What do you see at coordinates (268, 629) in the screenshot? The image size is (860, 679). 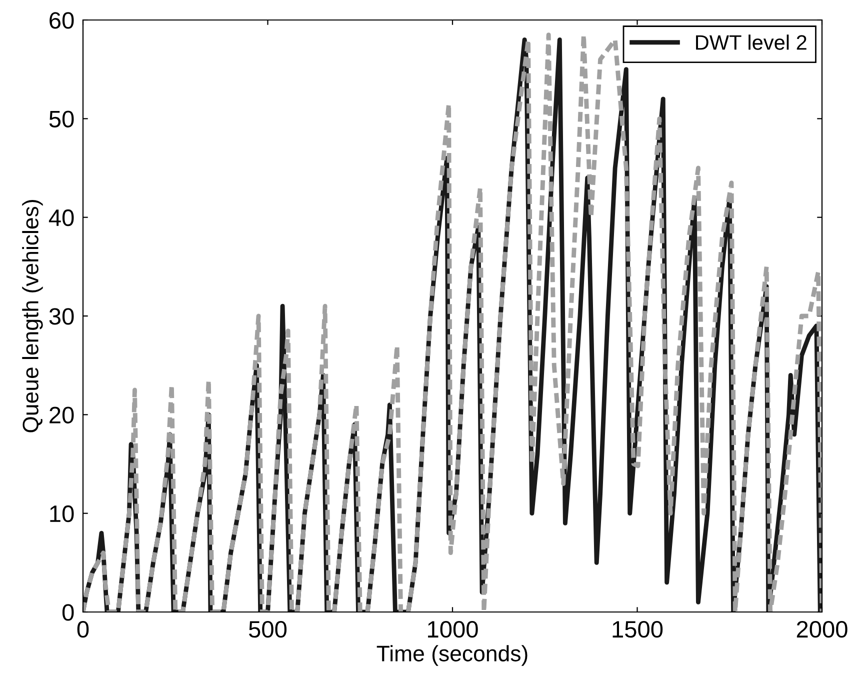 I see `x-tick-label: 500` at bounding box center [268, 629].